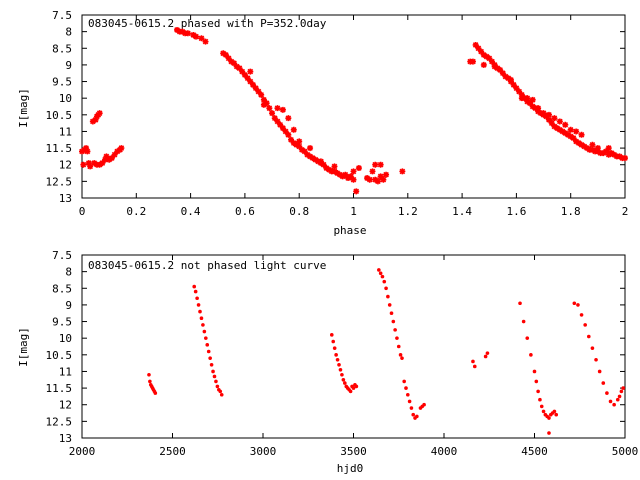 The width and height of the screenshot is (640, 480). Describe the element at coordinates (65, 405) in the screenshot. I see `y-tick-label: 12` at that location.